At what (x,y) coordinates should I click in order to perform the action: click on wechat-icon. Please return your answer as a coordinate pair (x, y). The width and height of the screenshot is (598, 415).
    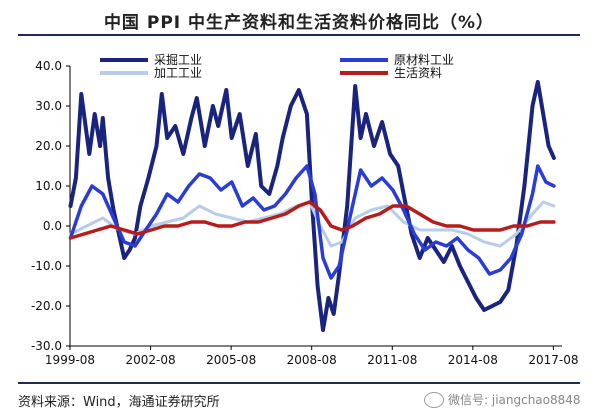
    Looking at the image, I should click on (434, 399).